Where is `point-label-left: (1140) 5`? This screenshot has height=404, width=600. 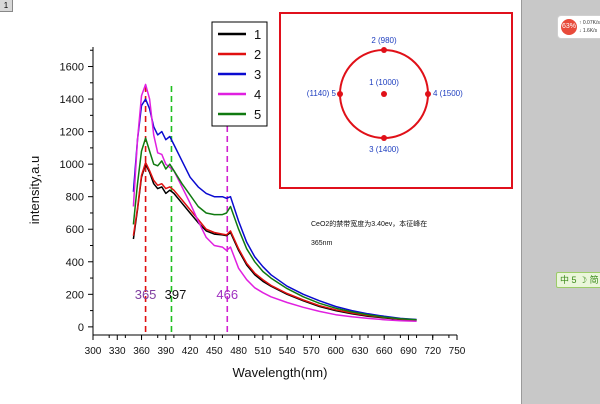 point-label-left: (1140) 5 is located at coordinates (322, 93).